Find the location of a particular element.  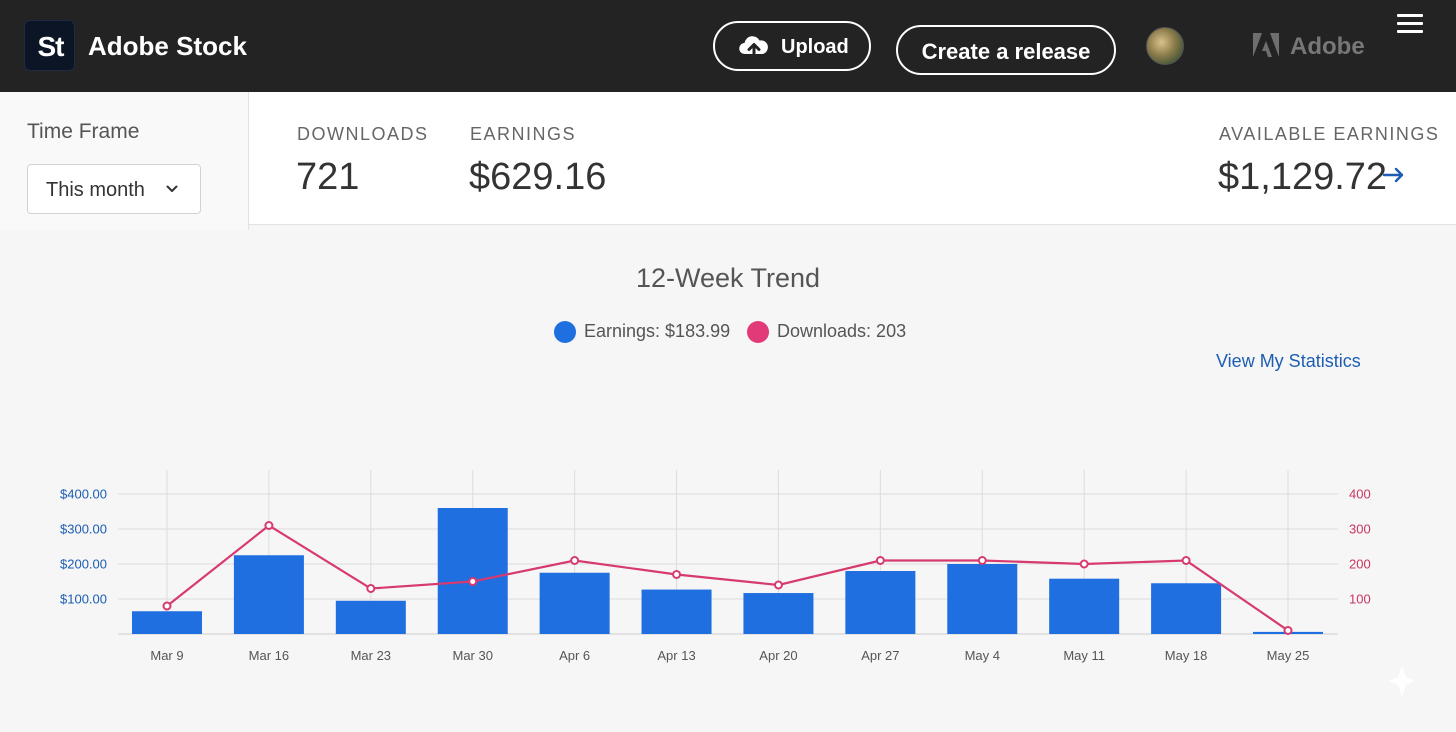

stock-logo-text: St is located at coordinates (51, 46).